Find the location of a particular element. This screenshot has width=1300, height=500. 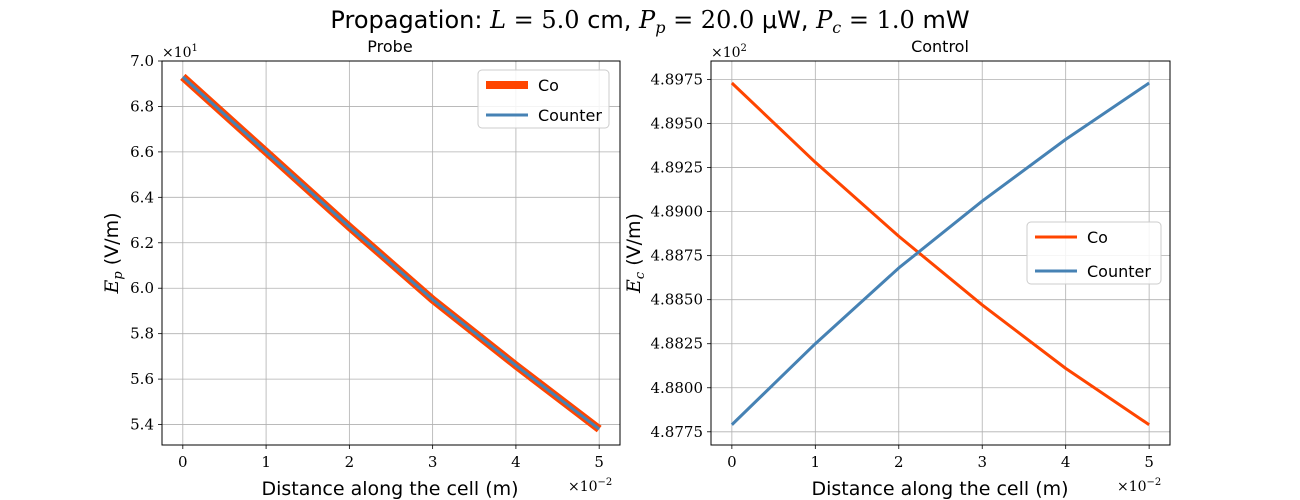

control-y-tick-label: 4.8850 is located at coordinates (677, 300).